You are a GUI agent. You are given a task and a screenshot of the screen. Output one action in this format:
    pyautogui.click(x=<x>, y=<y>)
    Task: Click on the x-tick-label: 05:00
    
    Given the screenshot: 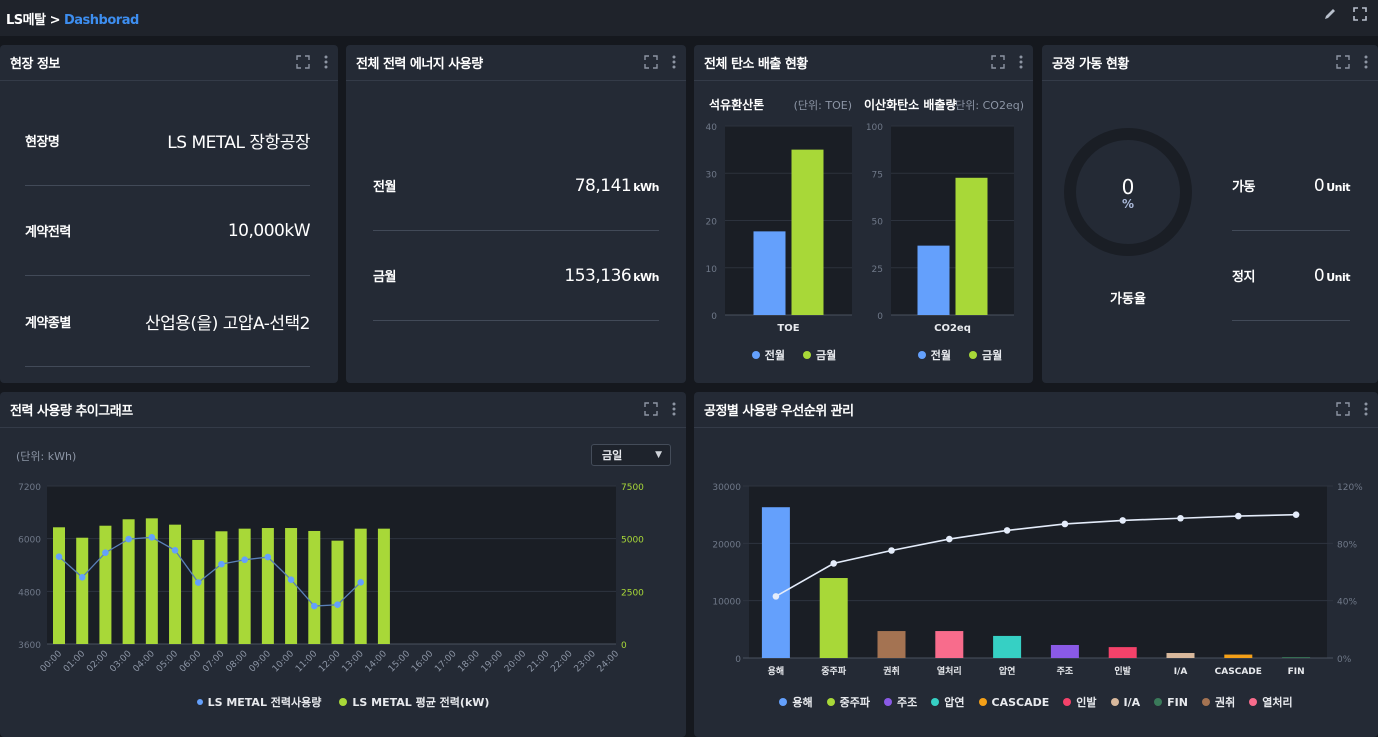 What is the action you would take?
    pyautogui.click(x=168, y=662)
    